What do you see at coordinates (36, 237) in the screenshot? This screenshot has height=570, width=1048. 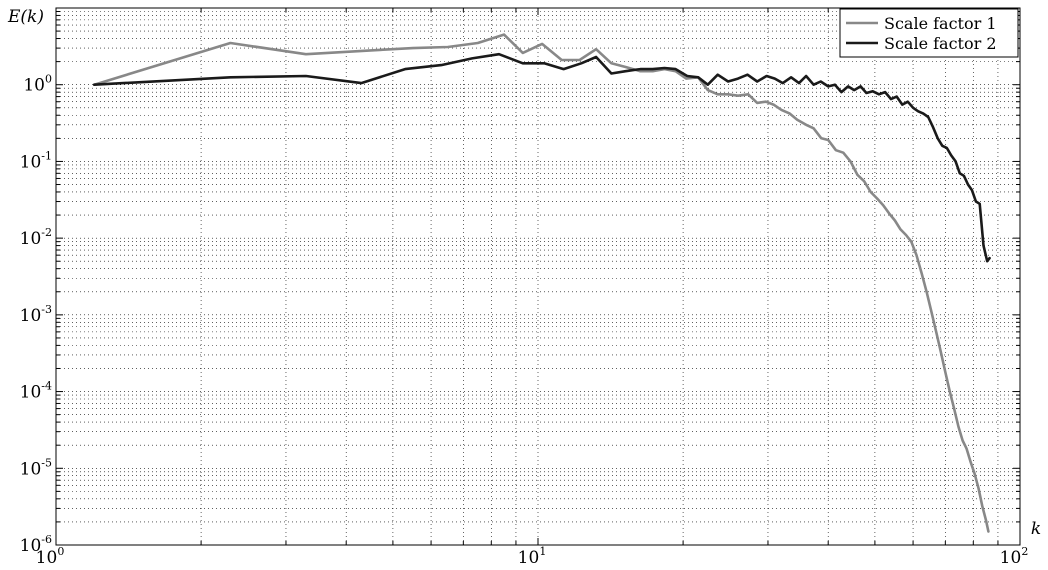 I see `y-tick-label: 10⁻²` at bounding box center [36, 237].